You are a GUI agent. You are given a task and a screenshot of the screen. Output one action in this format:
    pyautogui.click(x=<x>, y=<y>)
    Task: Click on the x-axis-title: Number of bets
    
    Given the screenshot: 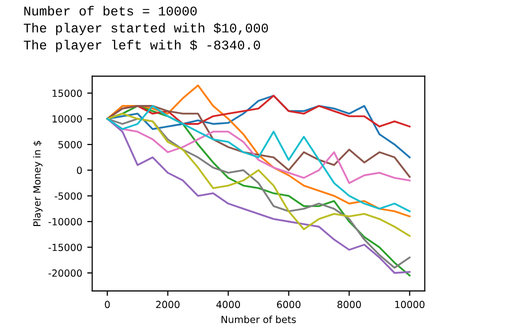 What is the action you would take?
    pyautogui.click(x=259, y=320)
    